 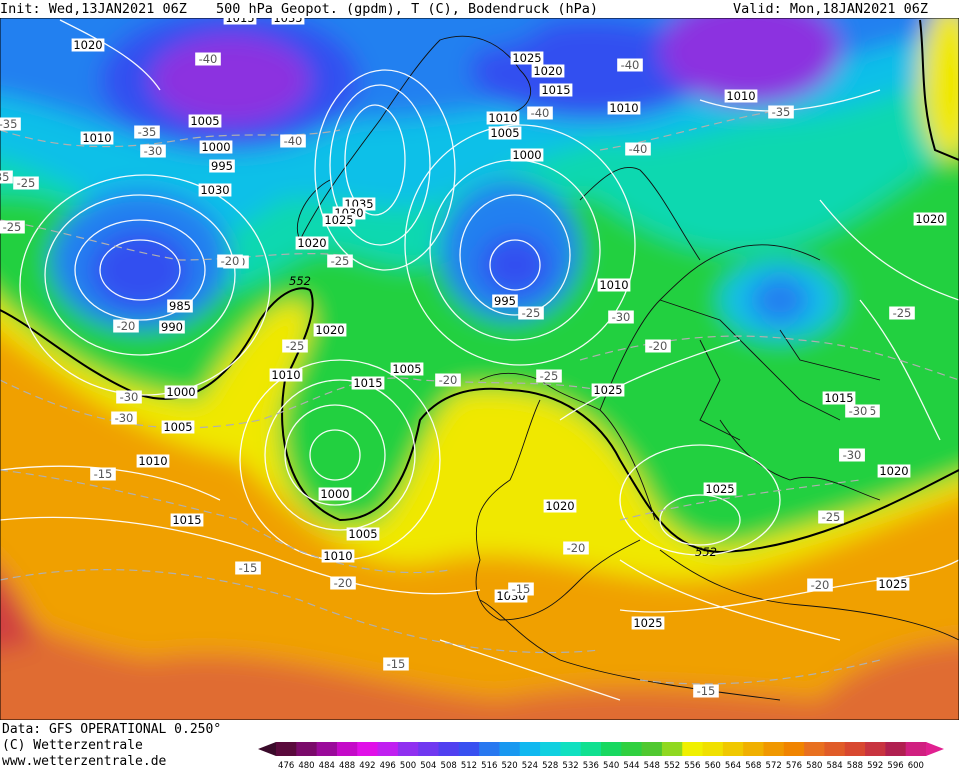 I want to click on pressure-label: 1035, so click(x=287, y=21).